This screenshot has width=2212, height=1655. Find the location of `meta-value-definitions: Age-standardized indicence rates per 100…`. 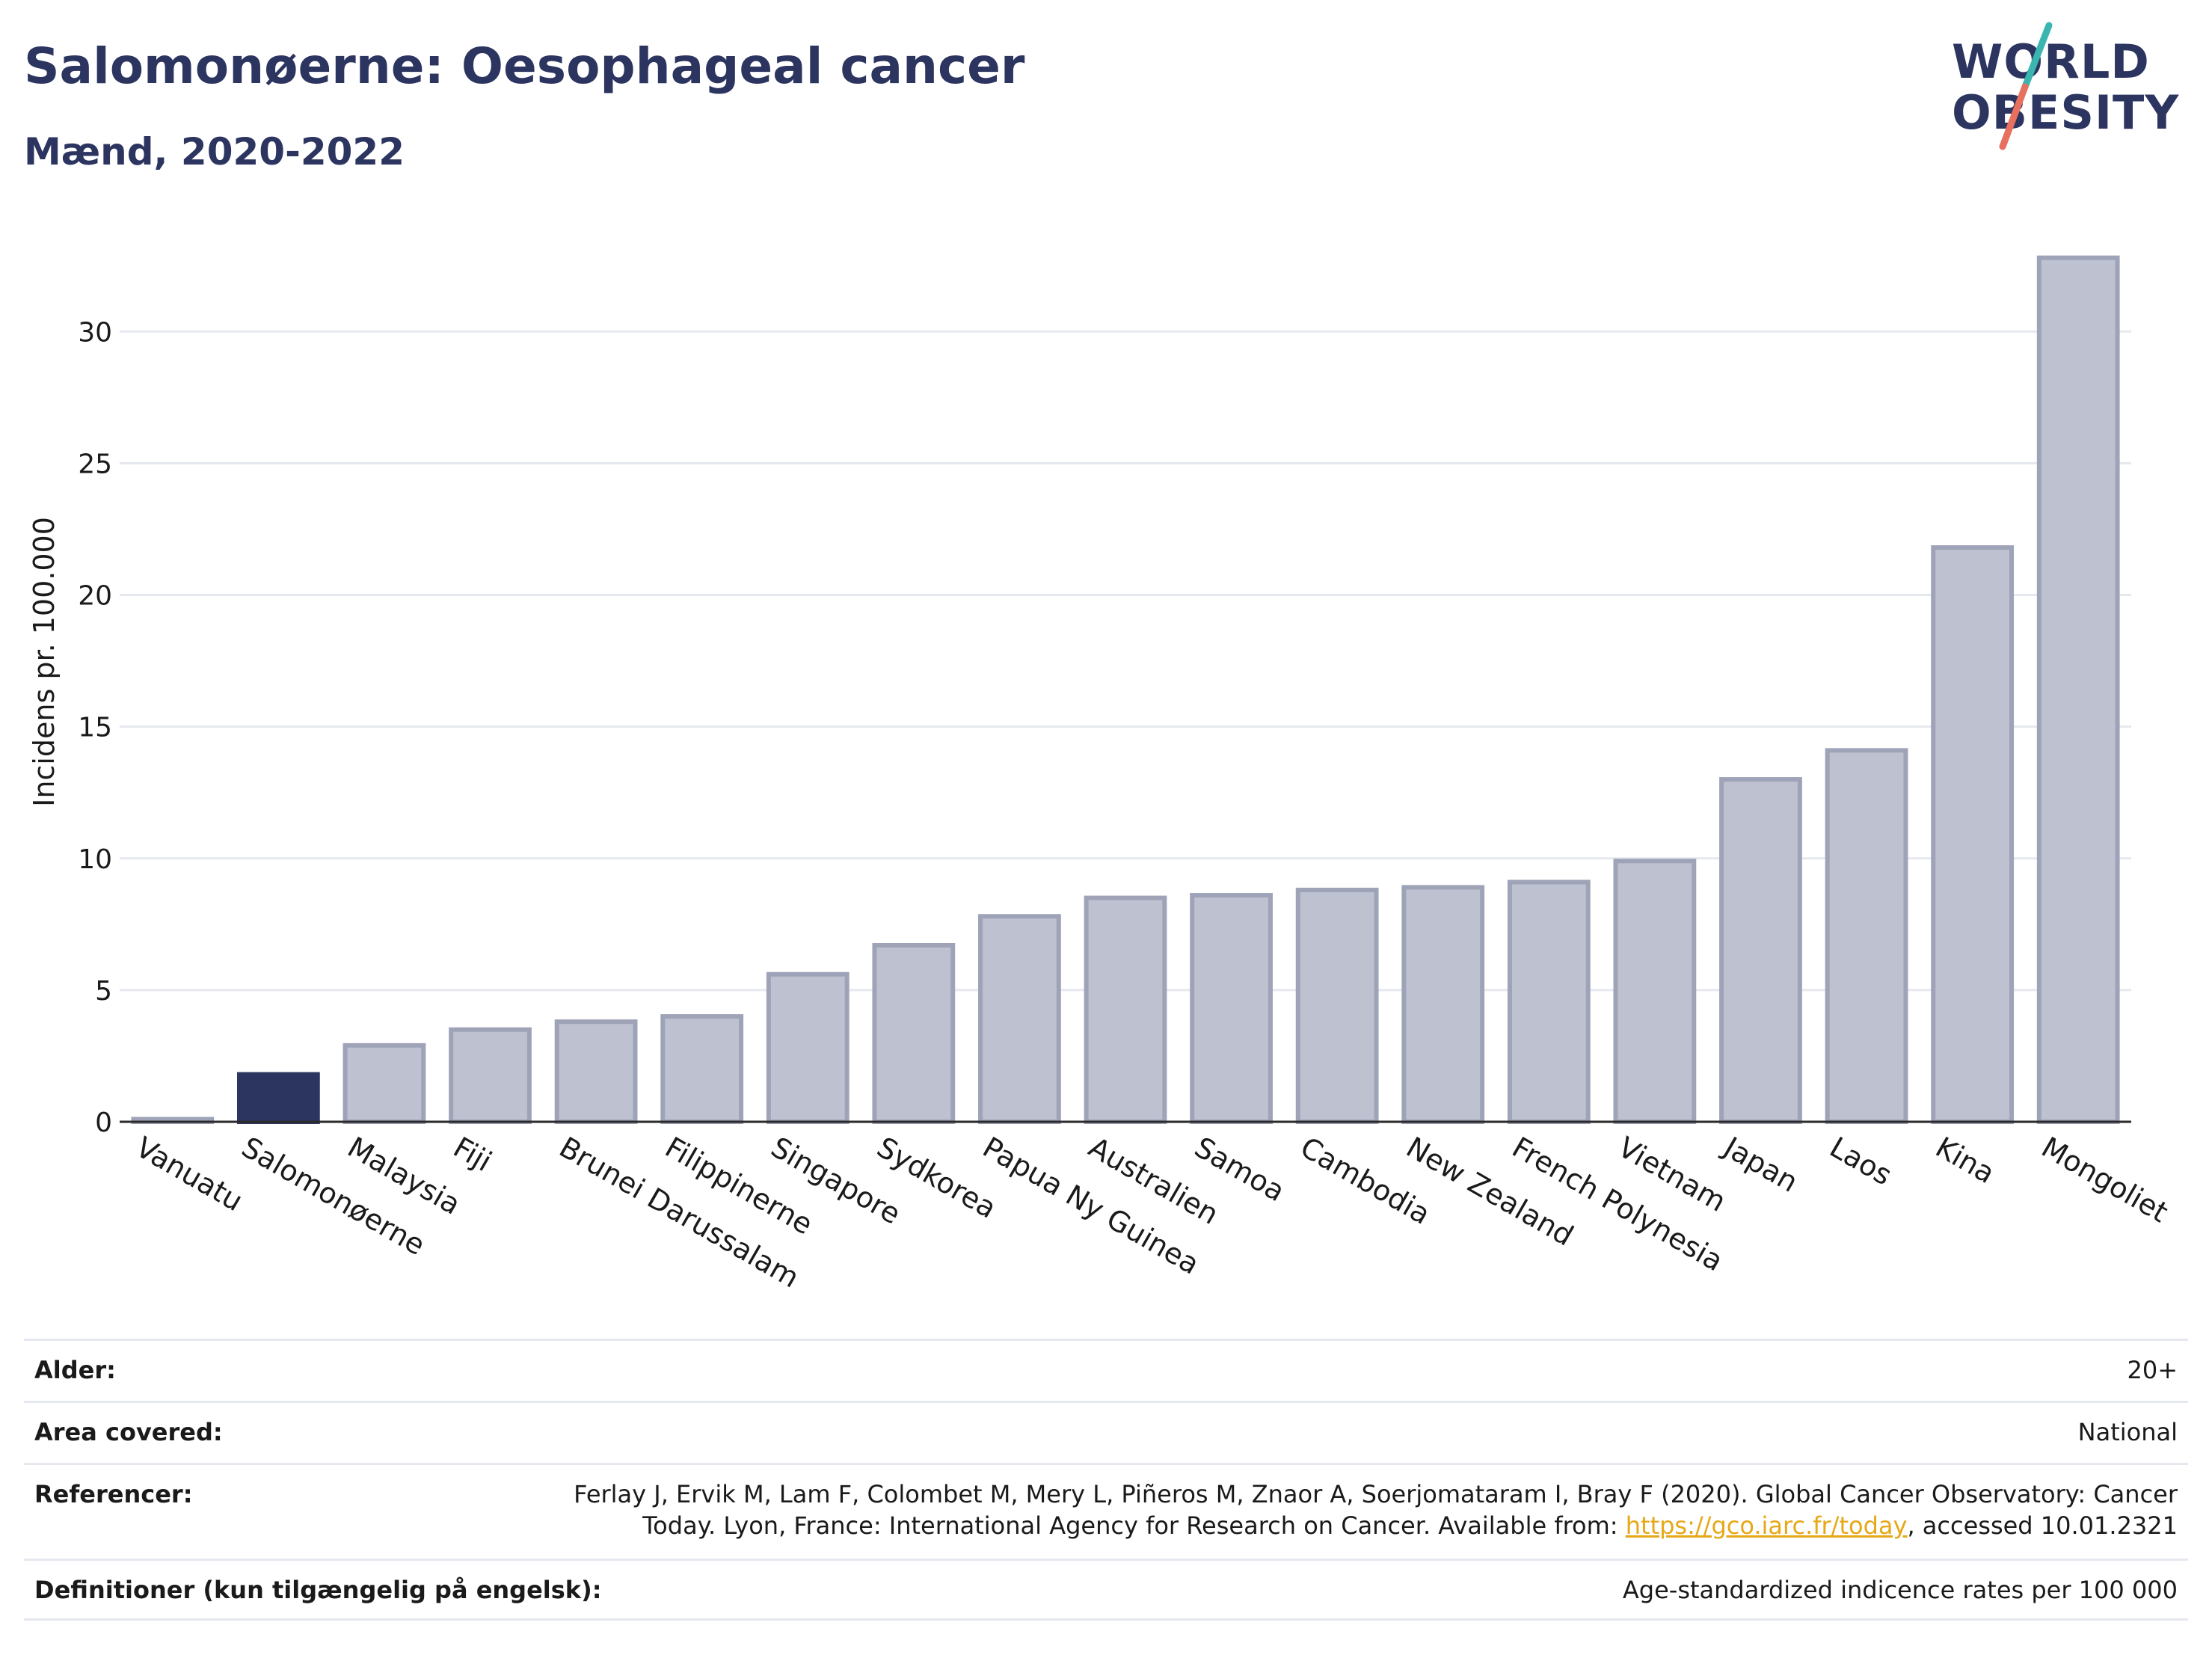

meta-value-definitions: Age-standardized indicence rates per 100… is located at coordinates (1900, 1590).